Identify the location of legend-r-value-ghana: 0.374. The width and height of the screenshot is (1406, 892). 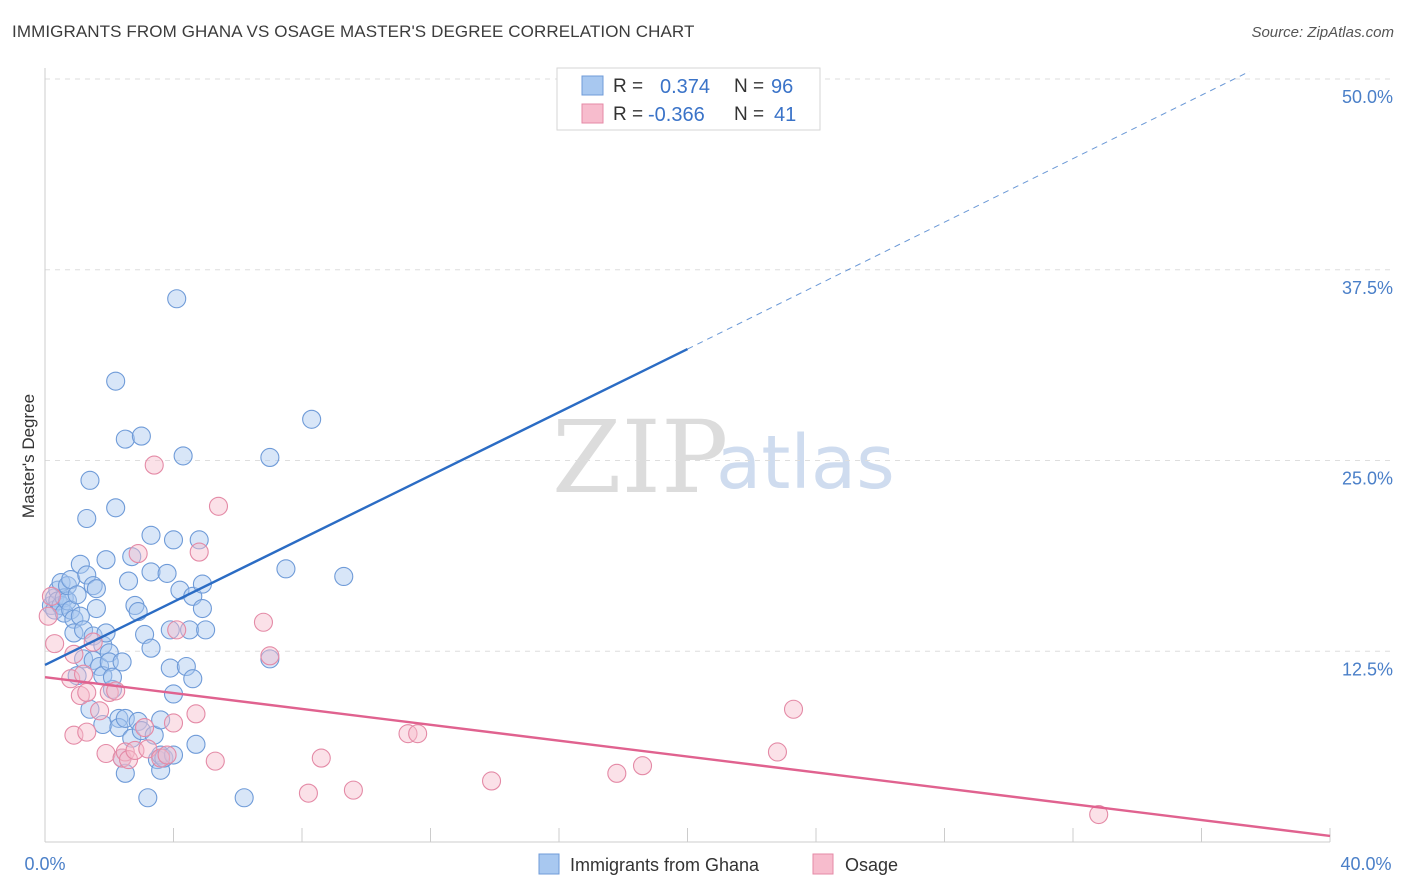
(685, 87).